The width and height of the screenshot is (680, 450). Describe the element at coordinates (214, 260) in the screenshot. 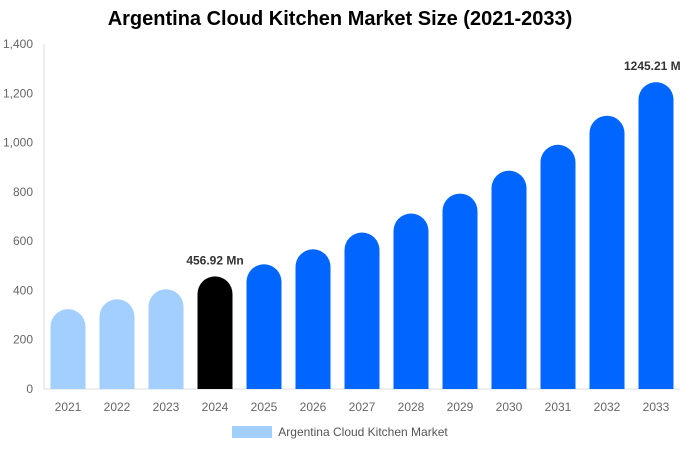

I see `data-label: 456.92 Mn` at that location.